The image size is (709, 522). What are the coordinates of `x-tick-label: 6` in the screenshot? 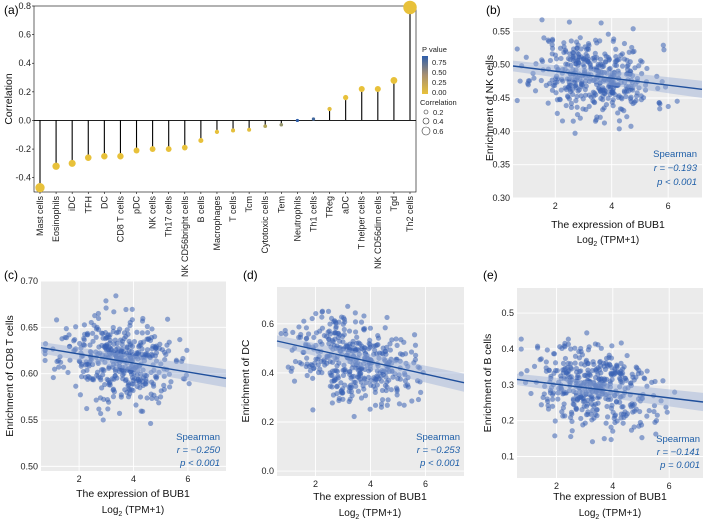 It's located at (425, 484).